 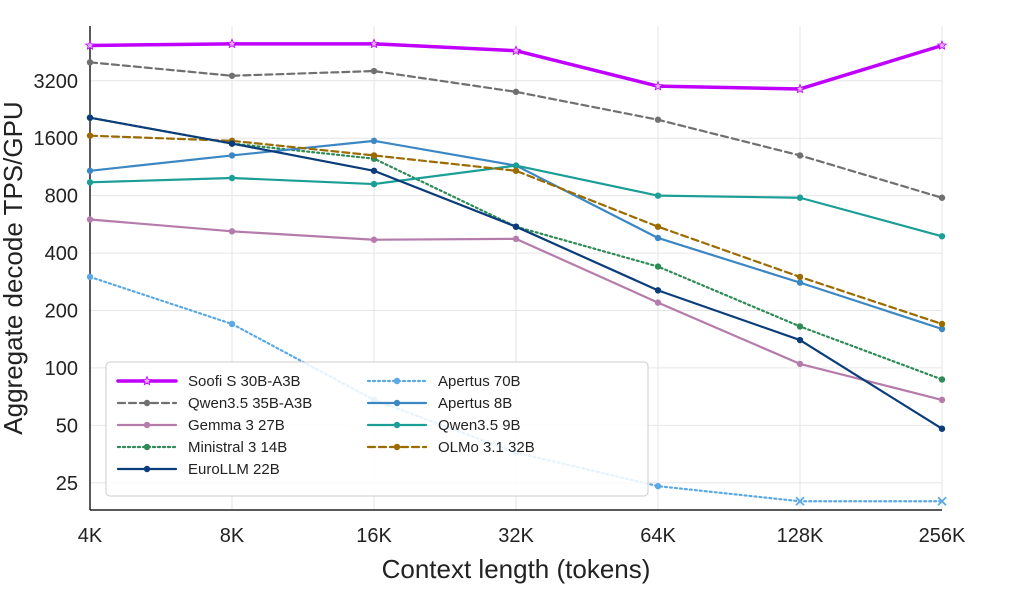 What do you see at coordinates (374, 536) in the screenshot?
I see `x-tick-label: 16K` at bounding box center [374, 536].